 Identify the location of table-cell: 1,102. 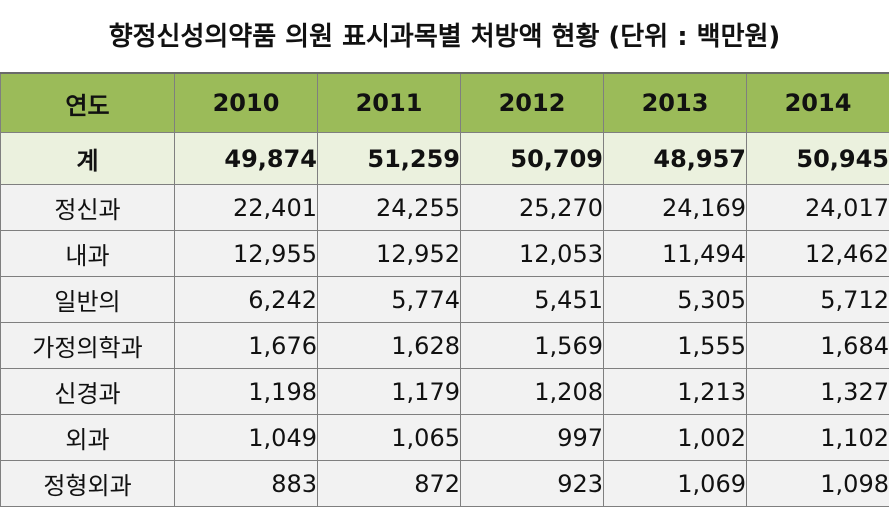
(817, 437).